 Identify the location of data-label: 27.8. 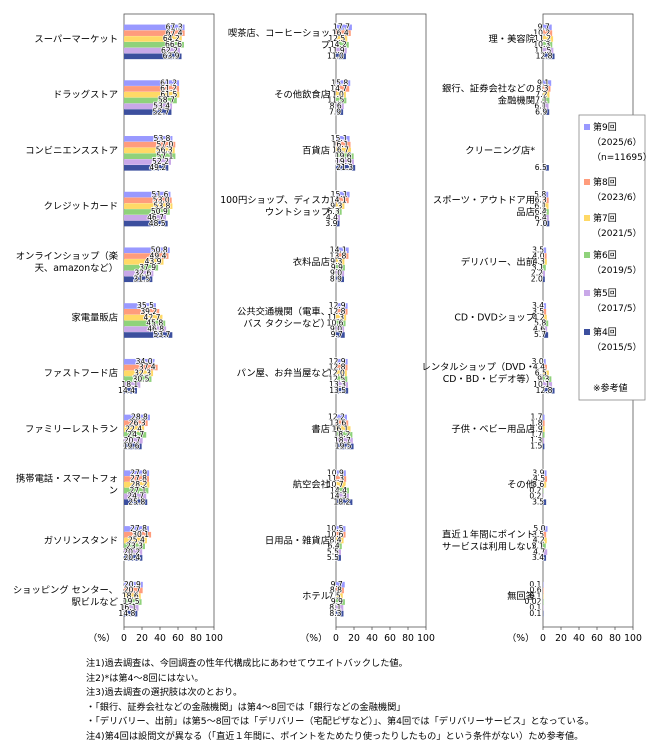
(138, 478).